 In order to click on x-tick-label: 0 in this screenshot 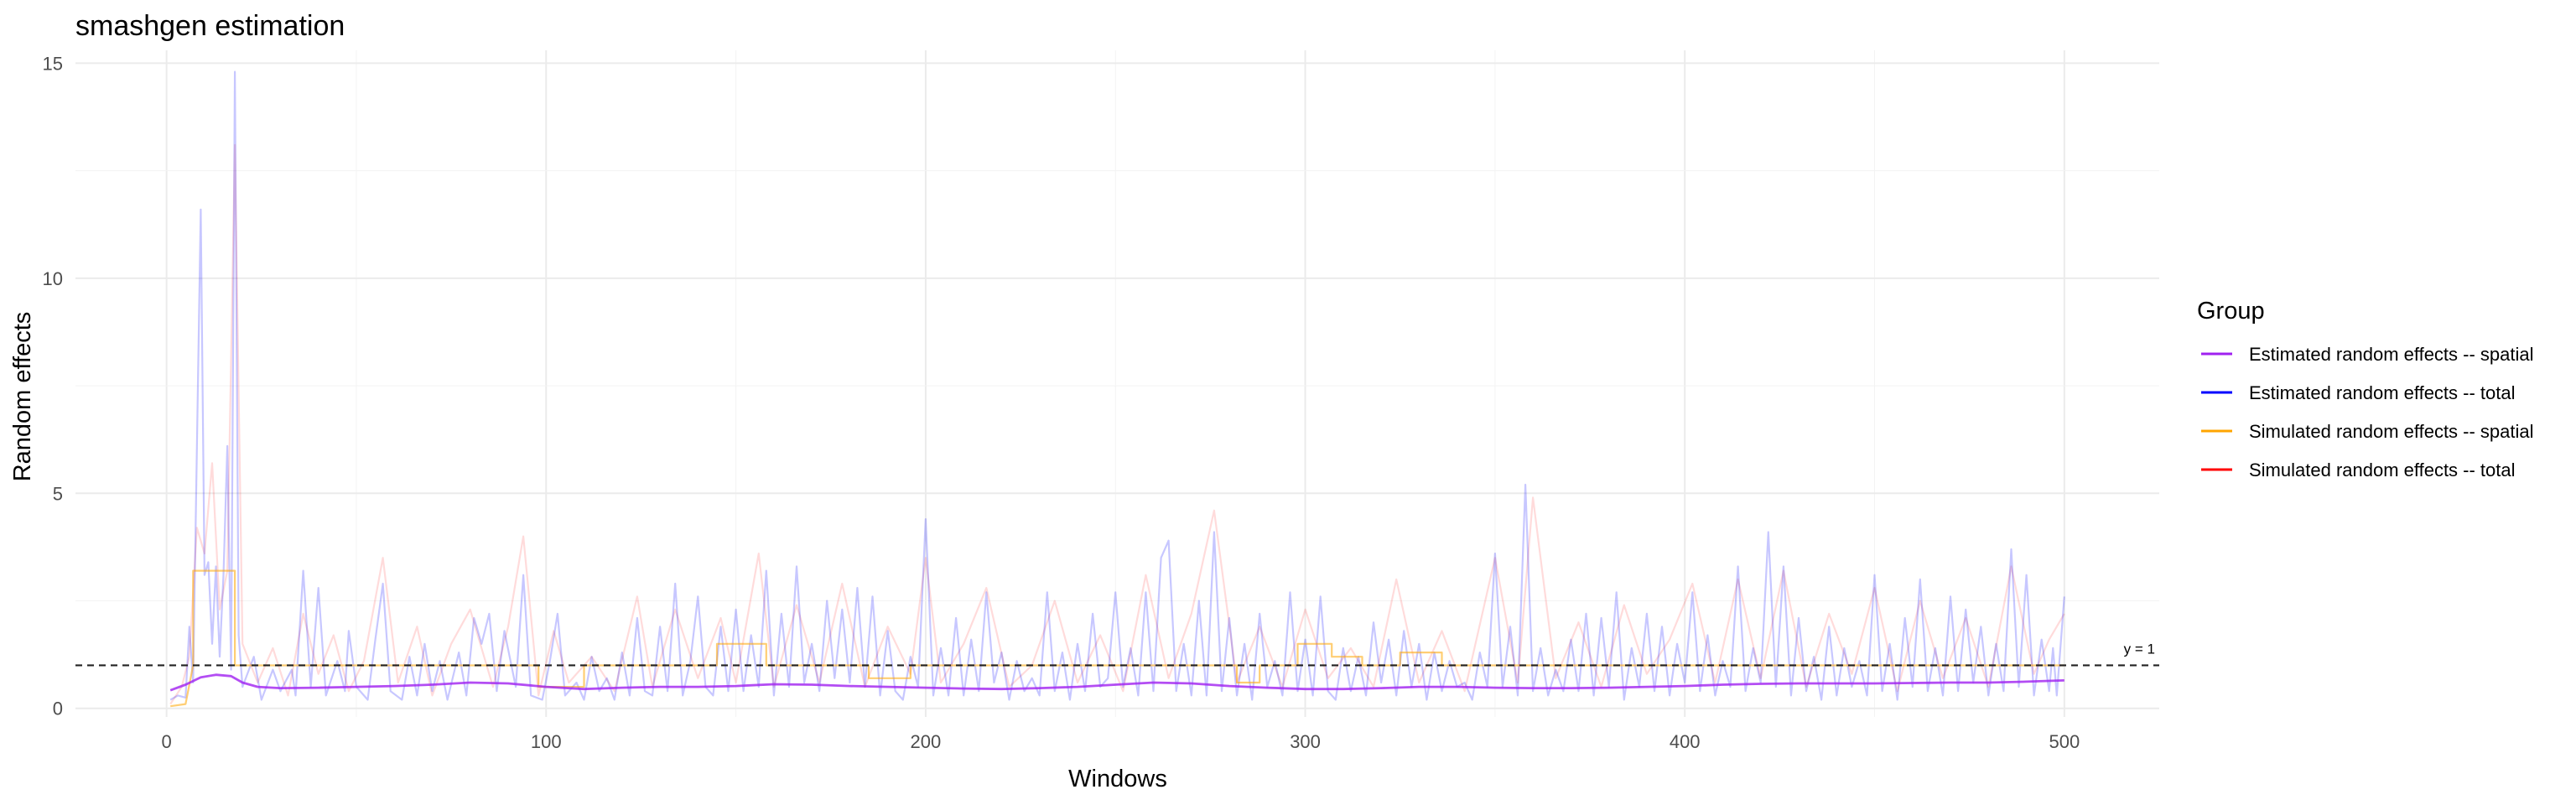, I will do `click(167, 741)`.